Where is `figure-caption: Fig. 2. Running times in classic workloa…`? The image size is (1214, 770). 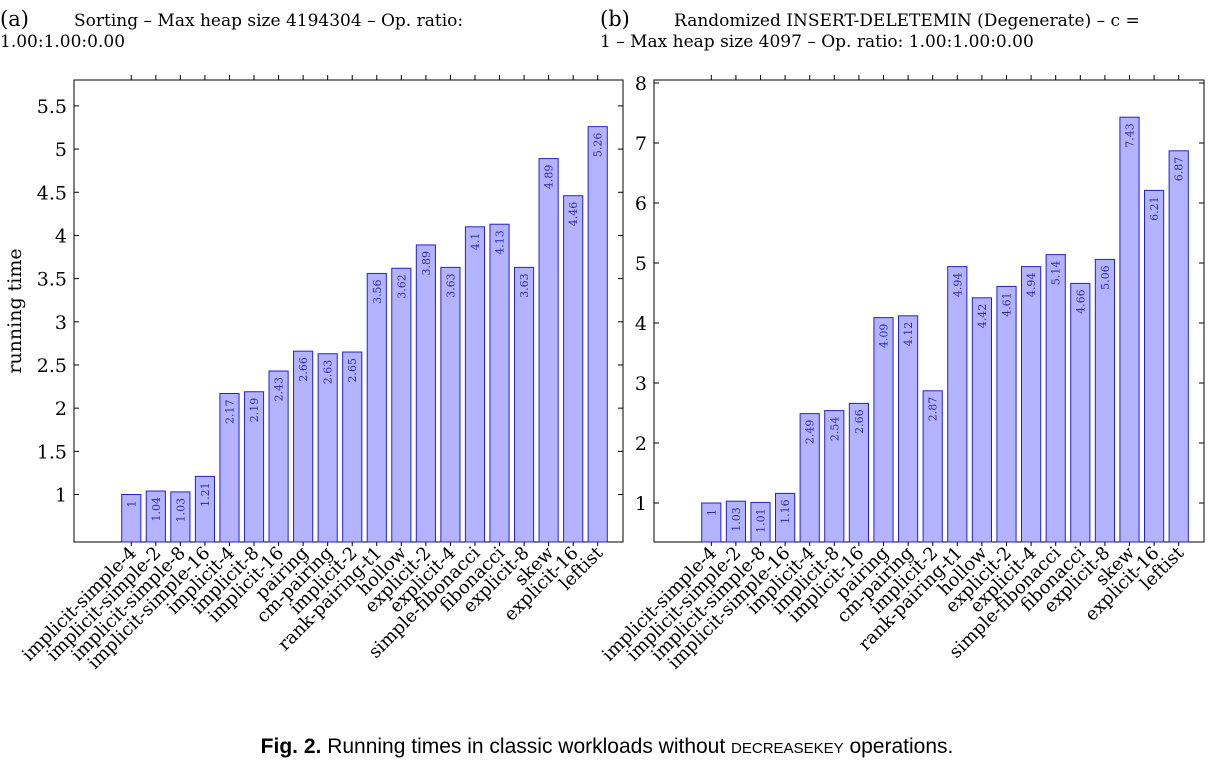
figure-caption: Fig. 2. Running times in classic workloa… is located at coordinates (607, 747).